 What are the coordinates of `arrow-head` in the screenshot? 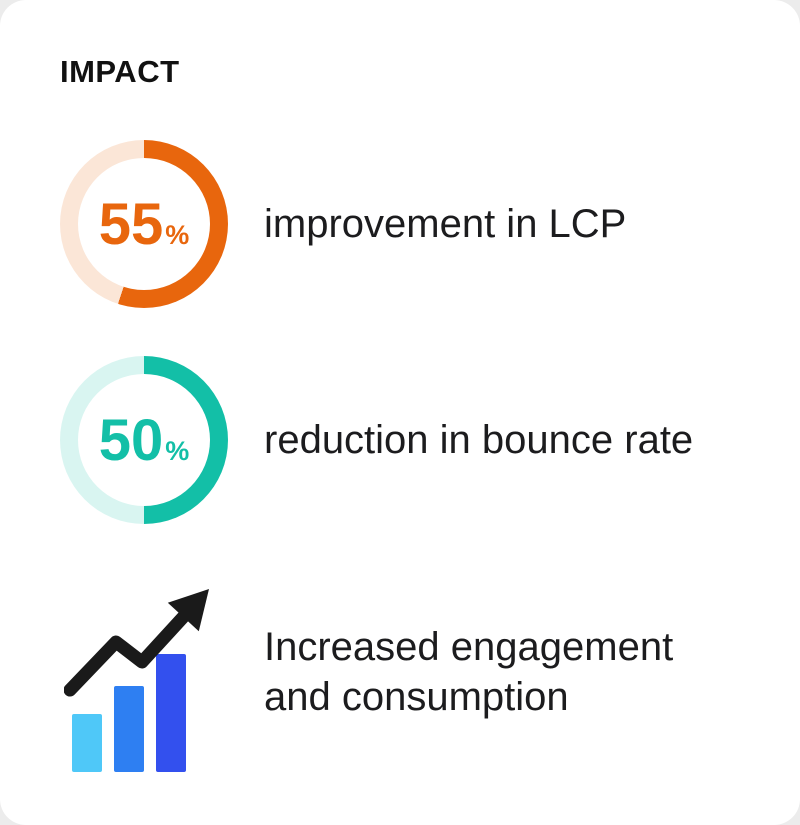 It's located at (188, 610).